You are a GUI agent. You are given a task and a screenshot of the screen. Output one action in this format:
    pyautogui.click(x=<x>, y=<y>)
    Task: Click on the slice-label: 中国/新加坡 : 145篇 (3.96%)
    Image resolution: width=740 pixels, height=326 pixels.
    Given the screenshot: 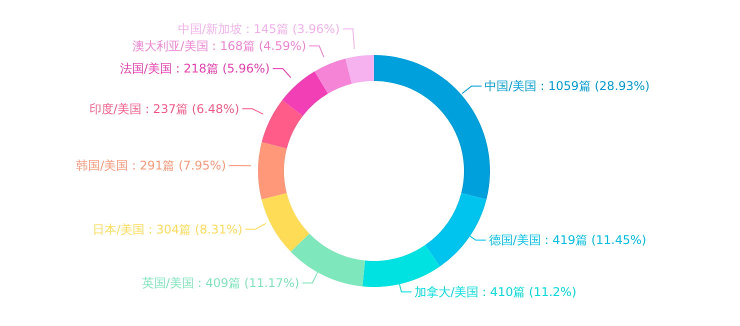 What is the action you would take?
    pyautogui.click(x=259, y=29)
    